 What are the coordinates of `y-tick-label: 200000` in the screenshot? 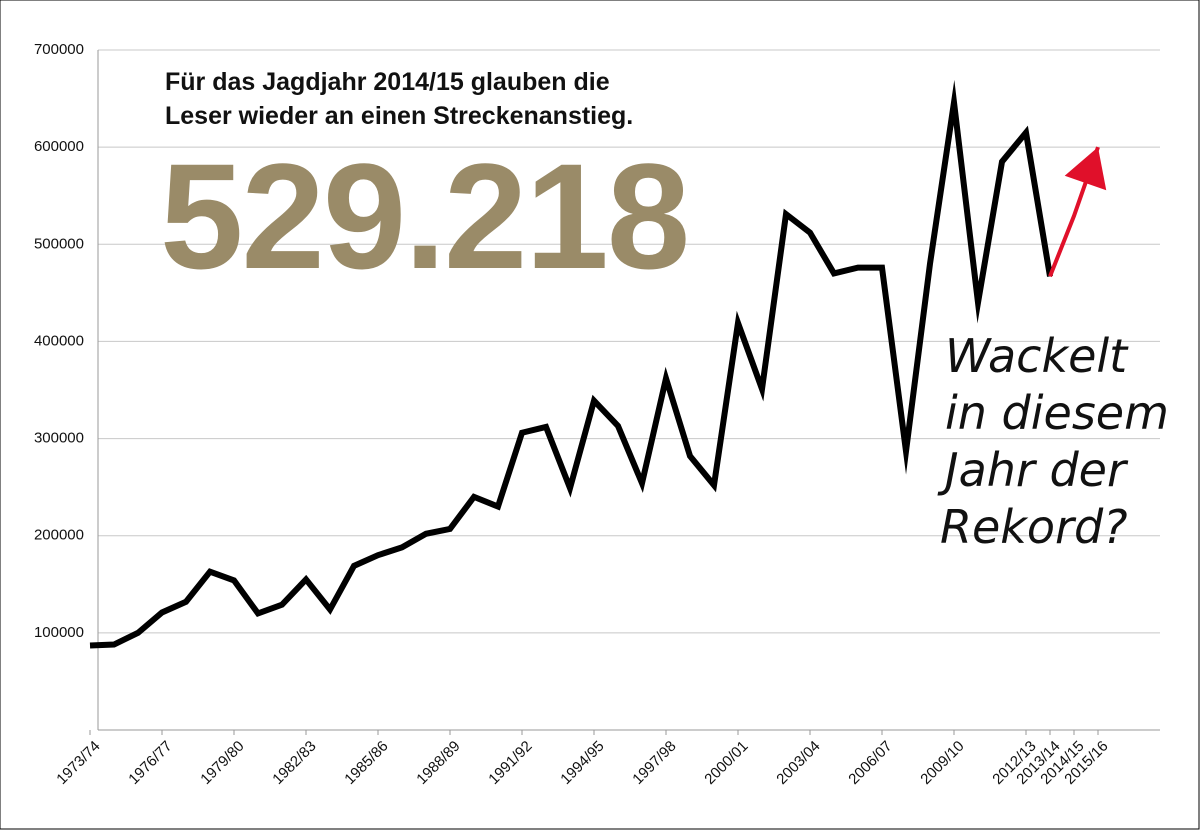 It's located at (59, 535).